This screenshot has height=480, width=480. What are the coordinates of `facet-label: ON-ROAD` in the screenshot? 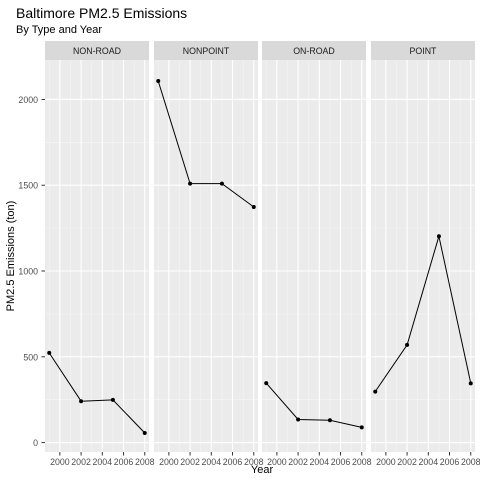 It's located at (314, 51).